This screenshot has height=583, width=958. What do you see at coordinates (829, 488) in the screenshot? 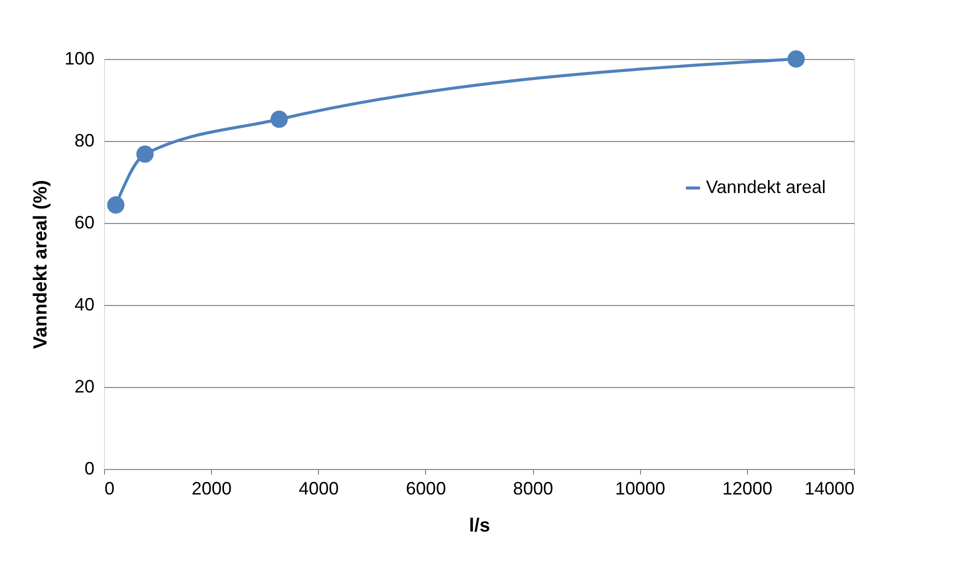
I see `x-tick-label: 14000` at bounding box center [829, 488].